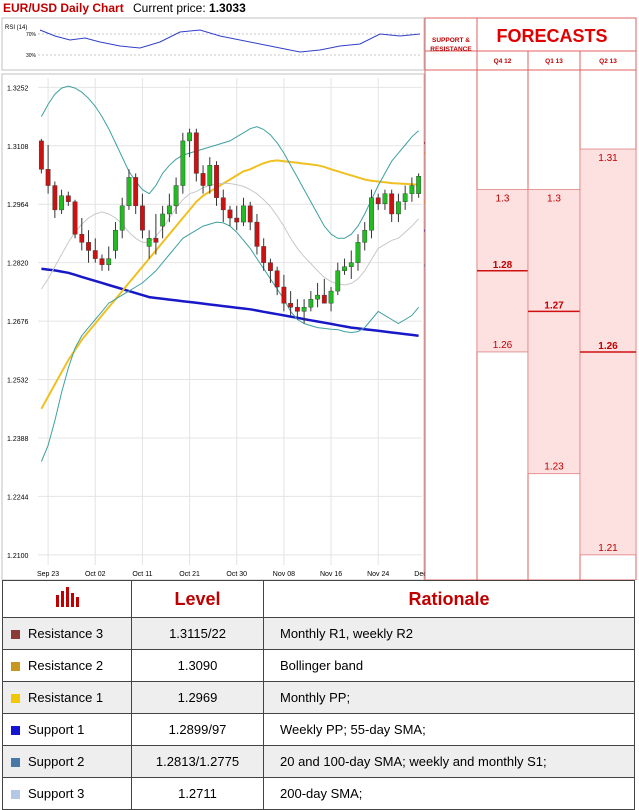  Describe the element at coordinates (48, 574) in the screenshot. I see `x-tick-label: Sep 23` at that location.